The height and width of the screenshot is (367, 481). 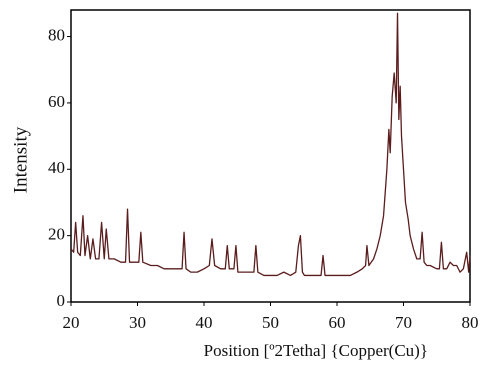 What do you see at coordinates (61, 300) in the screenshot?
I see `y-tick-label: 0` at bounding box center [61, 300].